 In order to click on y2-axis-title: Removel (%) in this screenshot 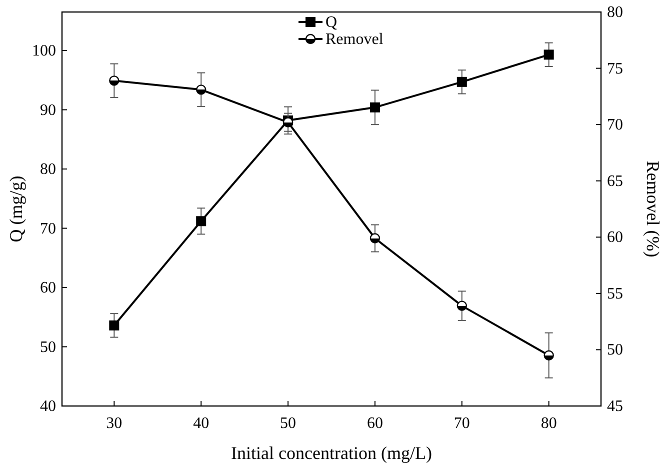, I will do `click(653, 209)`.